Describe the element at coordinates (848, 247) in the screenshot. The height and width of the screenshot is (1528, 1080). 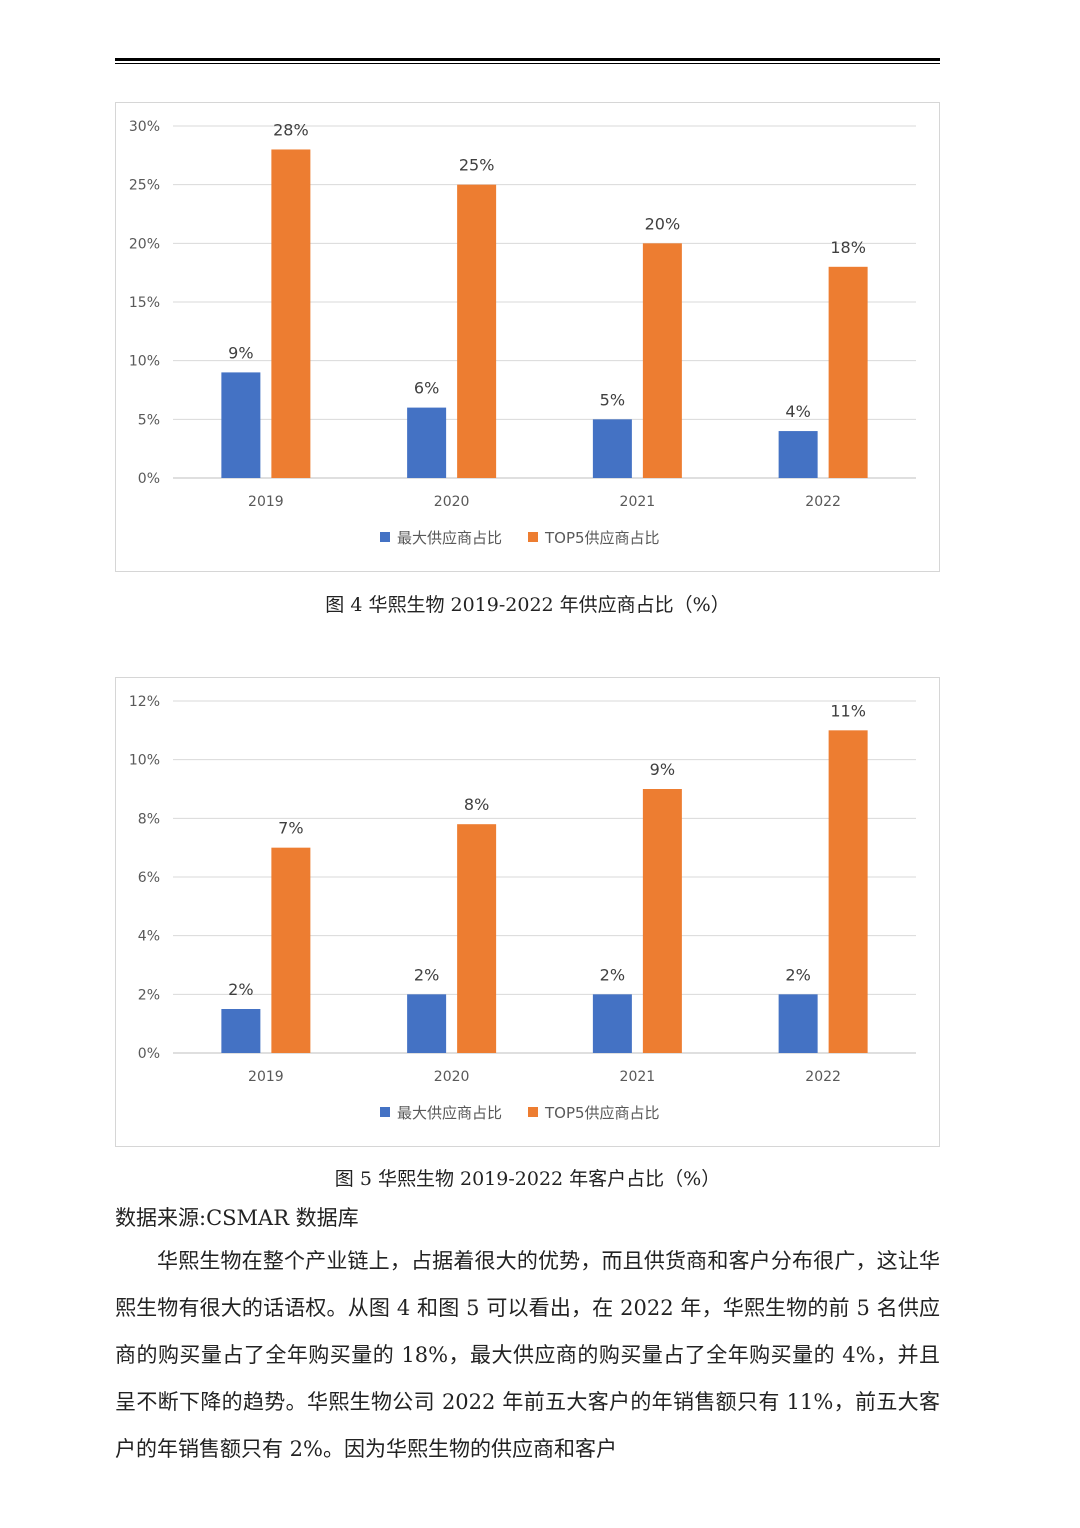
I see `fig4-data-label: 18%` at that location.